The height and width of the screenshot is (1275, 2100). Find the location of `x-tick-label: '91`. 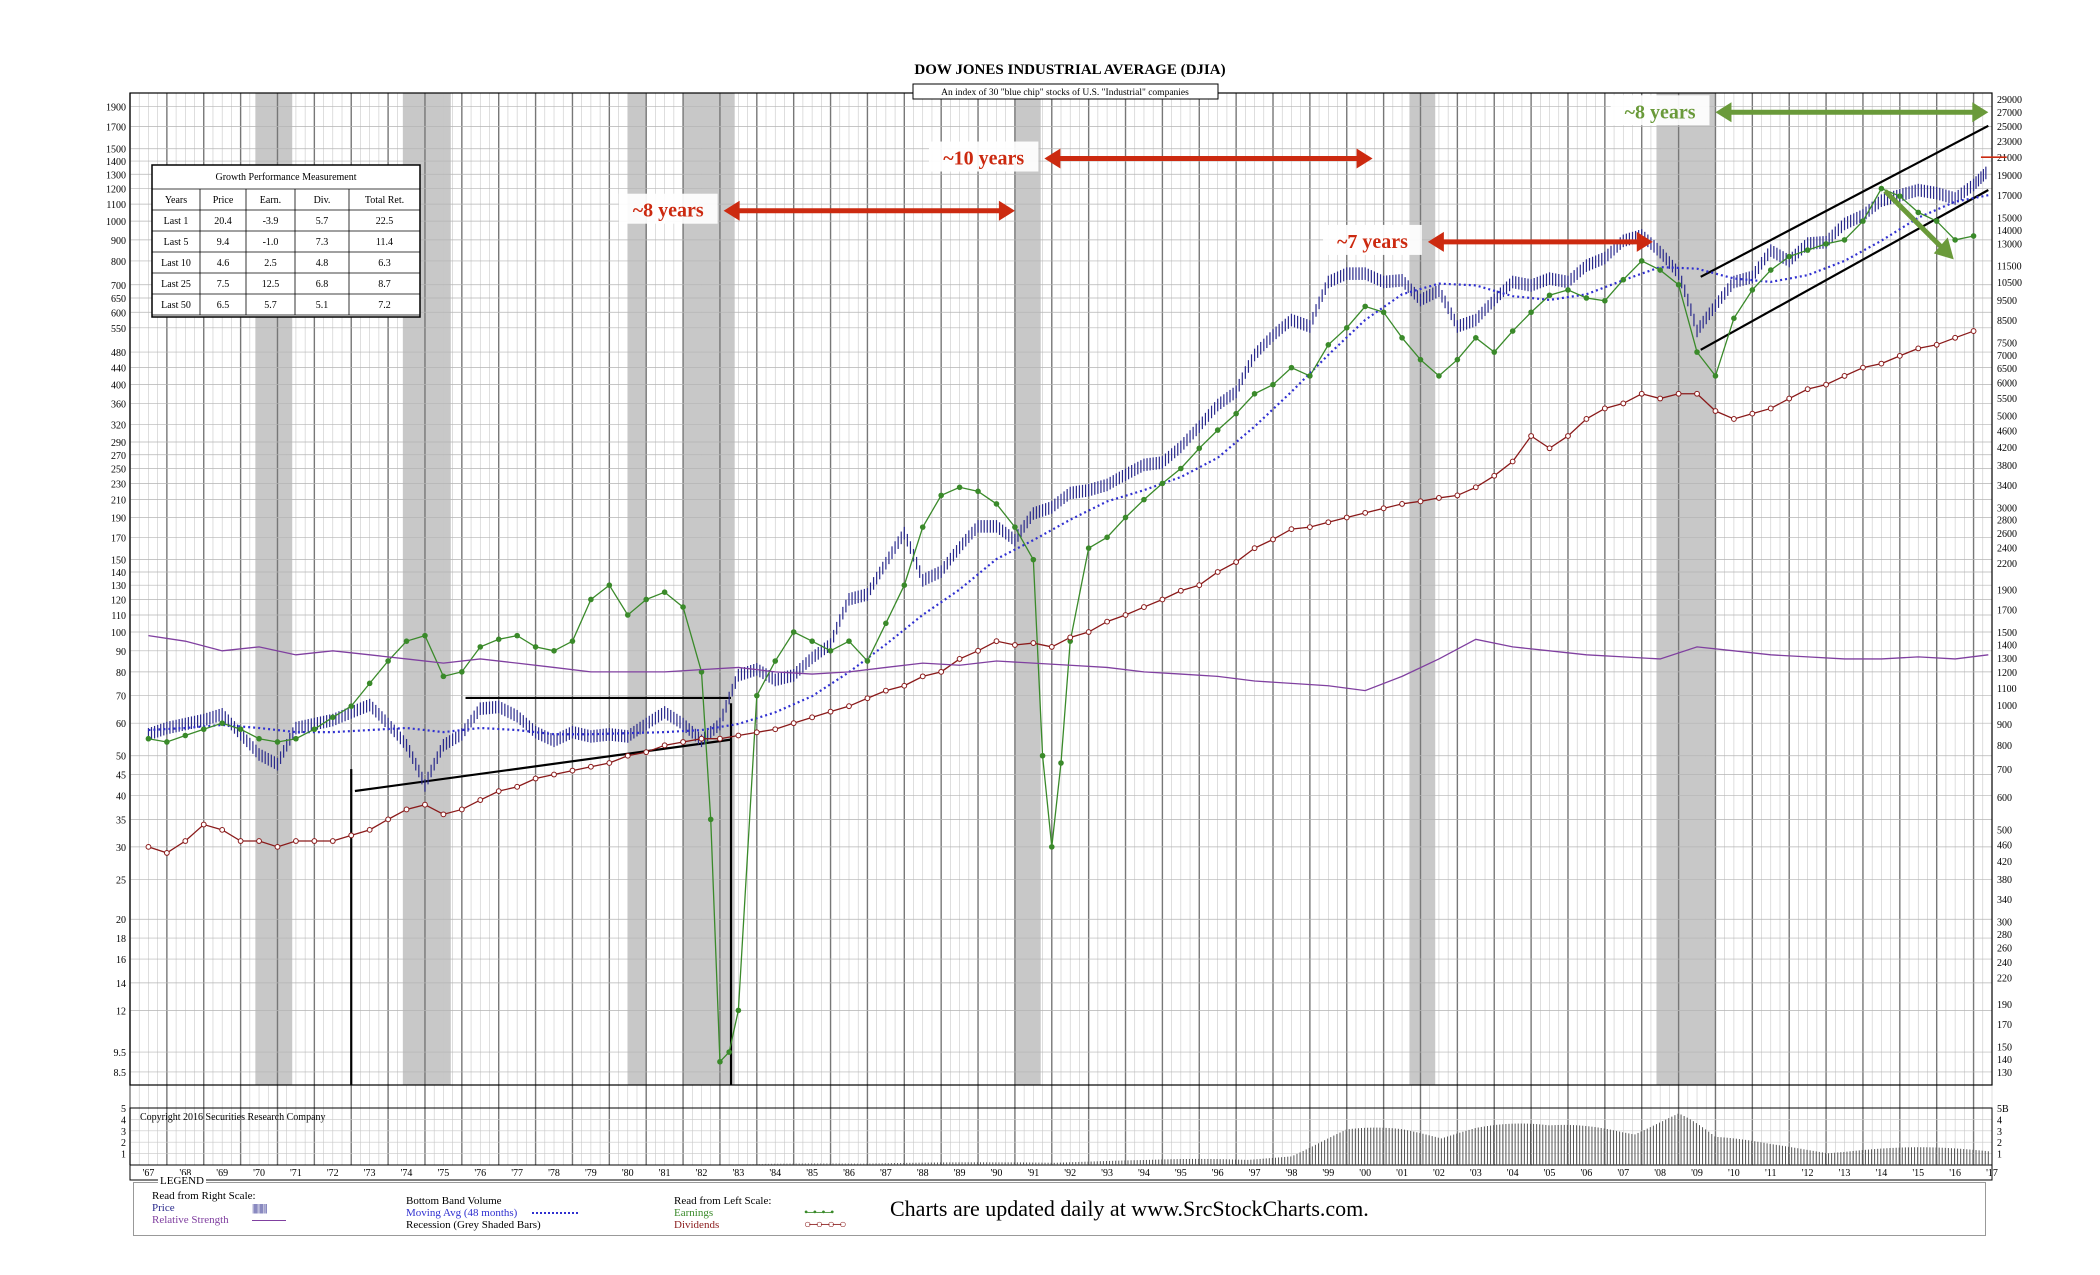

x-tick-label: '91 is located at coordinates (1033, 1173).